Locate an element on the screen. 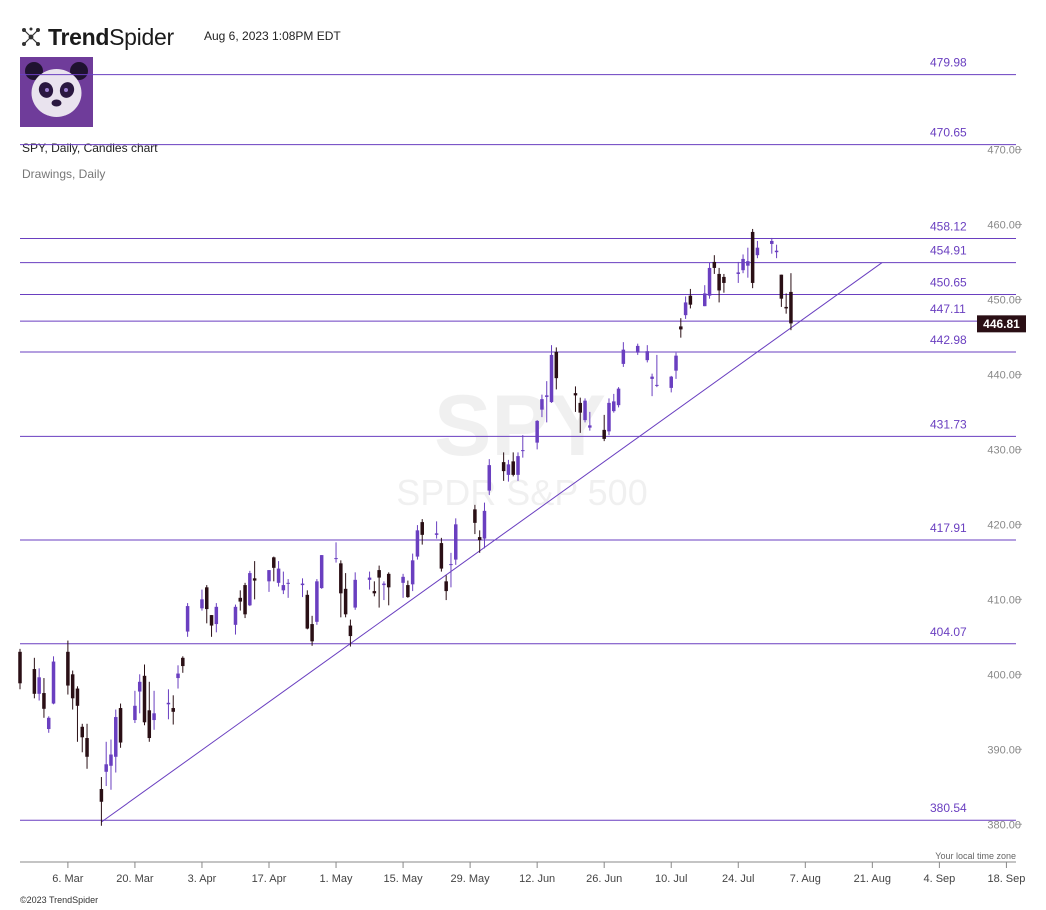  watermark-name: SPDR S&P 500 is located at coordinates (521, 492).